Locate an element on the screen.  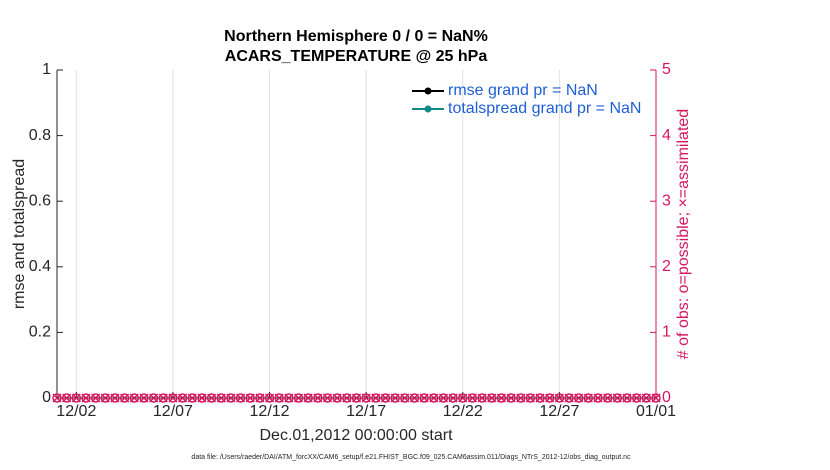
y-axis-label: rmse and totalspread is located at coordinates (19, 234).